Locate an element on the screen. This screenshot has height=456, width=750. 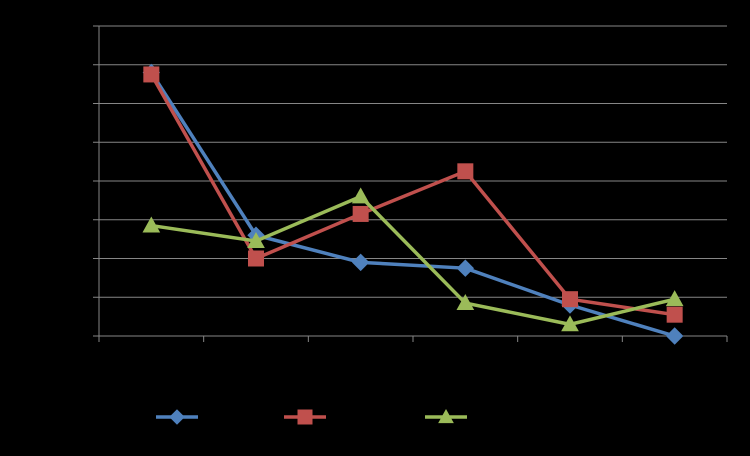
legend is located at coordinates (311, 416).